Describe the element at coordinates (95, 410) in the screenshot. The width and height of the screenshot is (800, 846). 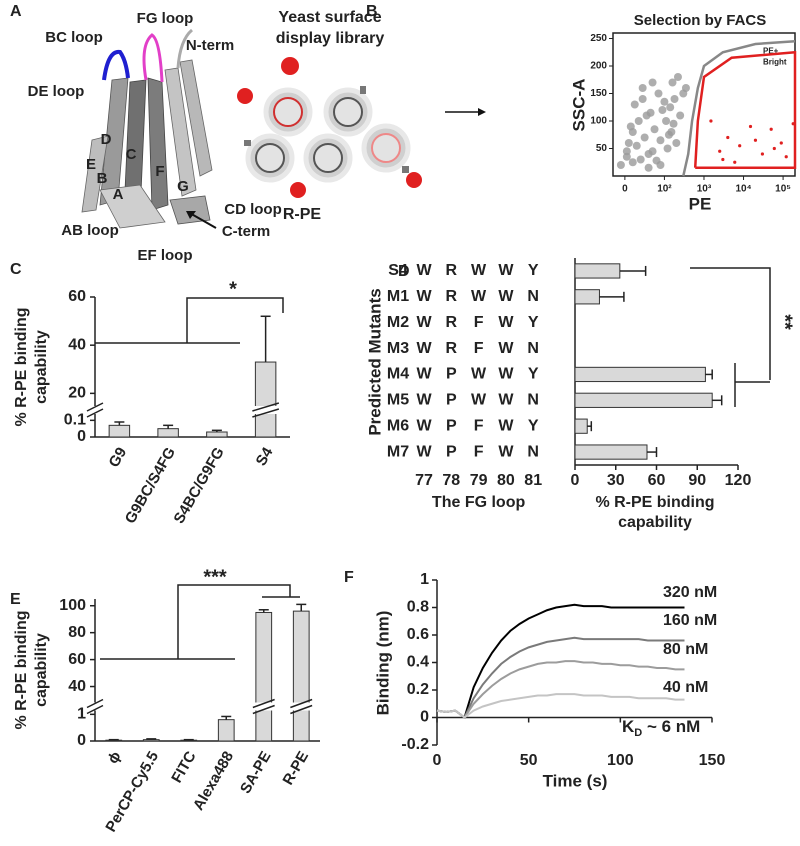
I see `axis-break-gap` at that location.